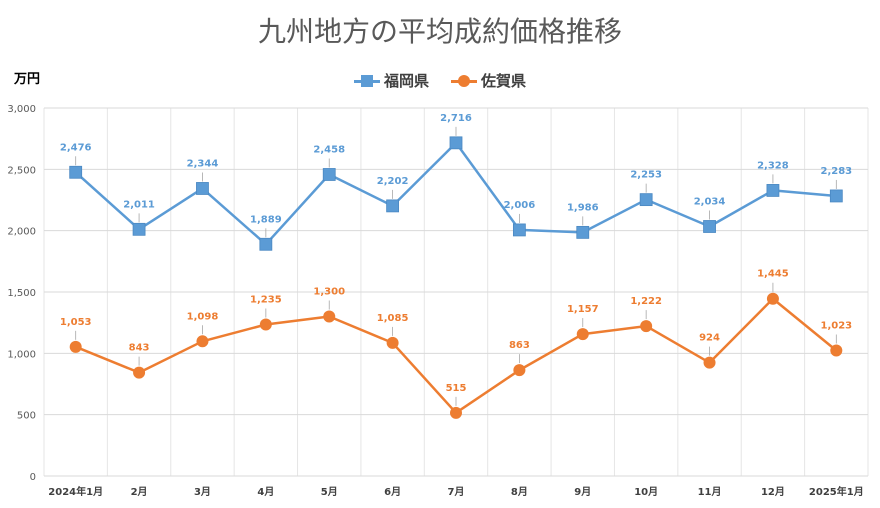 The width and height of the screenshot is (880, 508). Describe the element at coordinates (202, 492) in the screenshot. I see `x-tick-label: 3月` at that location.